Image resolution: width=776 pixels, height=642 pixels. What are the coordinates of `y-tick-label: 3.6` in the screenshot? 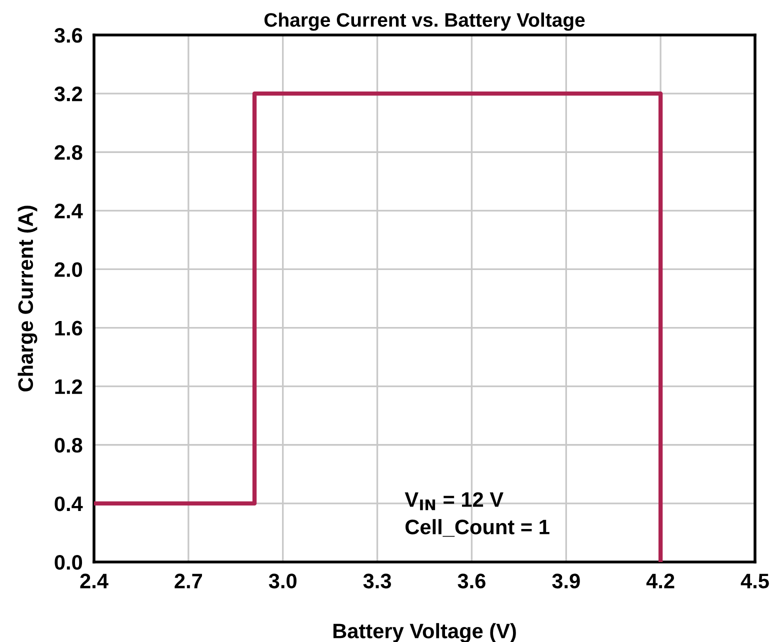 It's located at (68, 35).